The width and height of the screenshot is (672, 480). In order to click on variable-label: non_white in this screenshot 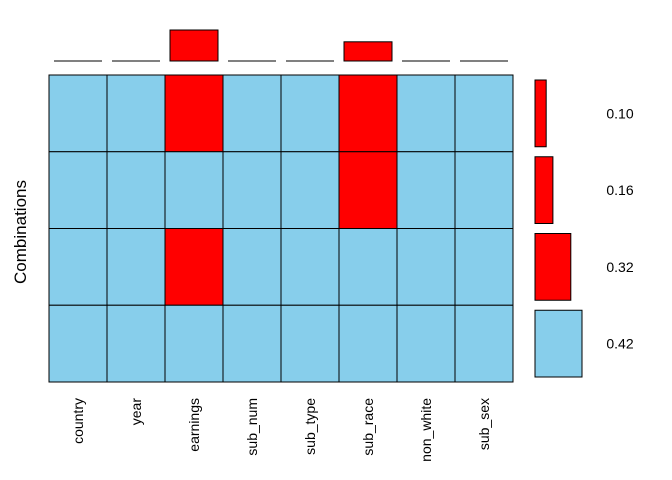, I will do `click(426, 430)`.